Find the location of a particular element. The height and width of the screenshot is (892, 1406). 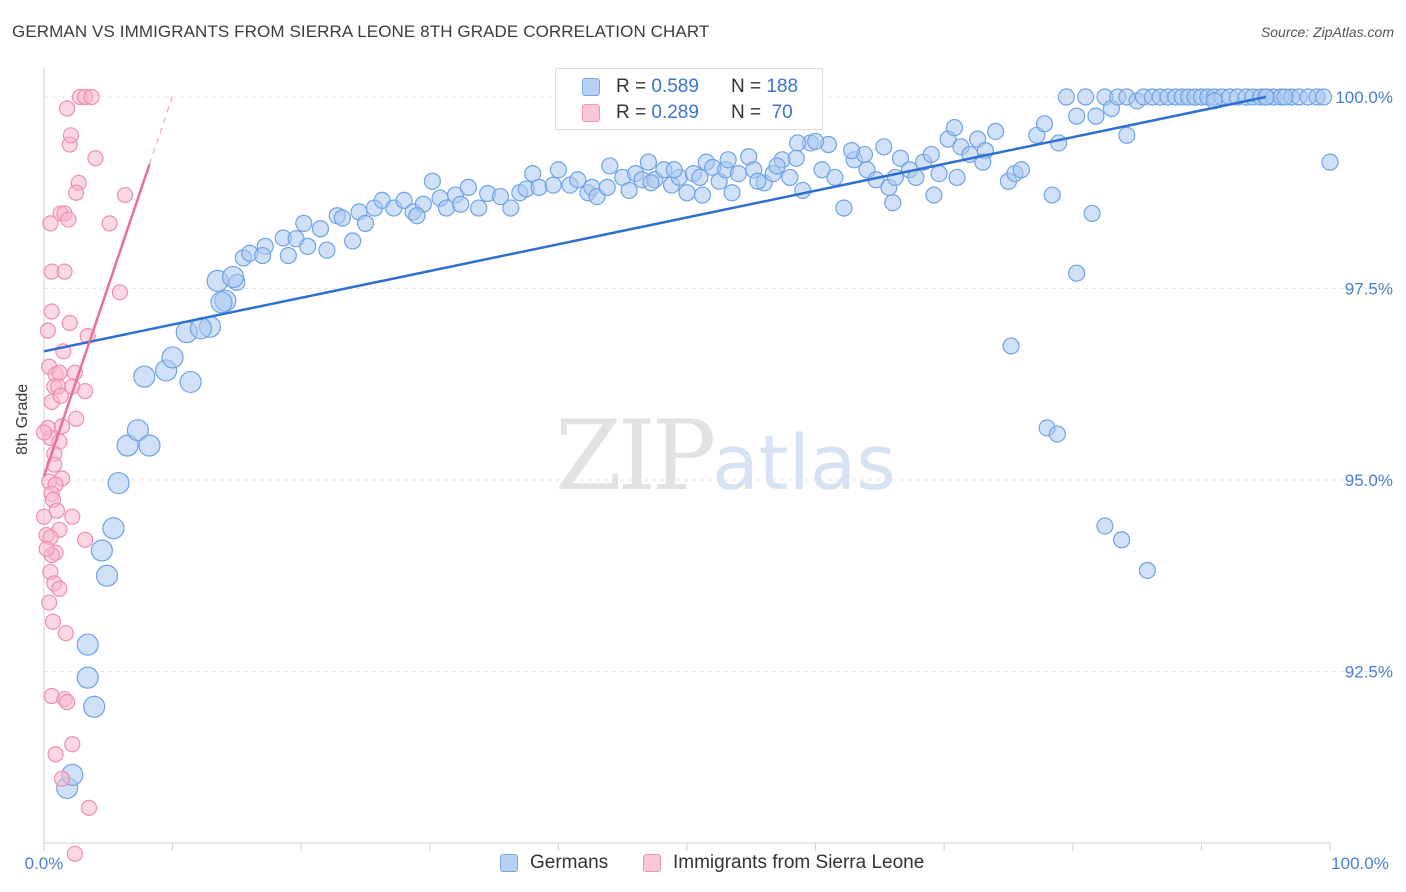

y-tick-label: 92.5% is located at coordinates (1369, 672).